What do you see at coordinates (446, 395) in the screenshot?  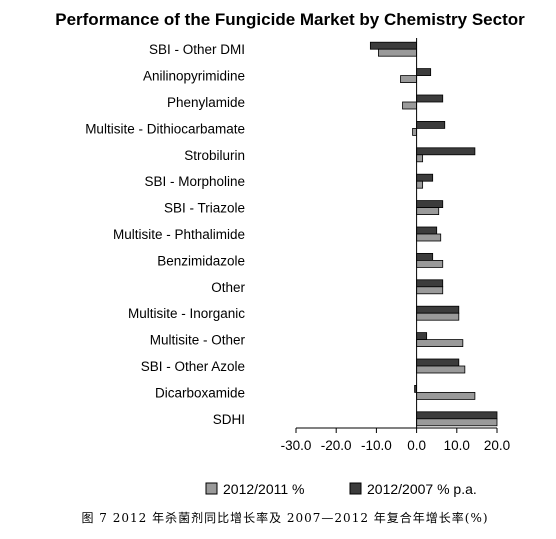 I see `bar-series-1-dicarboxamide` at bounding box center [446, 395].